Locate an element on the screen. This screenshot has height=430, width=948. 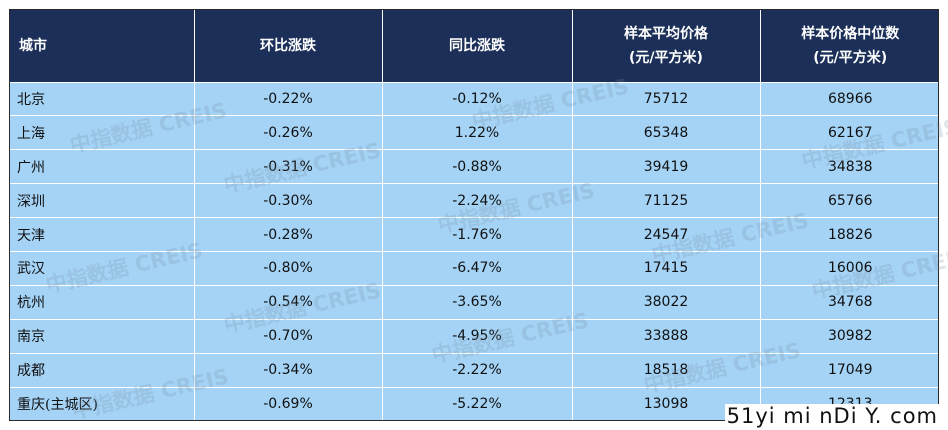
table-row: 北京 -0.22% -0.12% 75712 68966 is located at coordinates (474, 98).